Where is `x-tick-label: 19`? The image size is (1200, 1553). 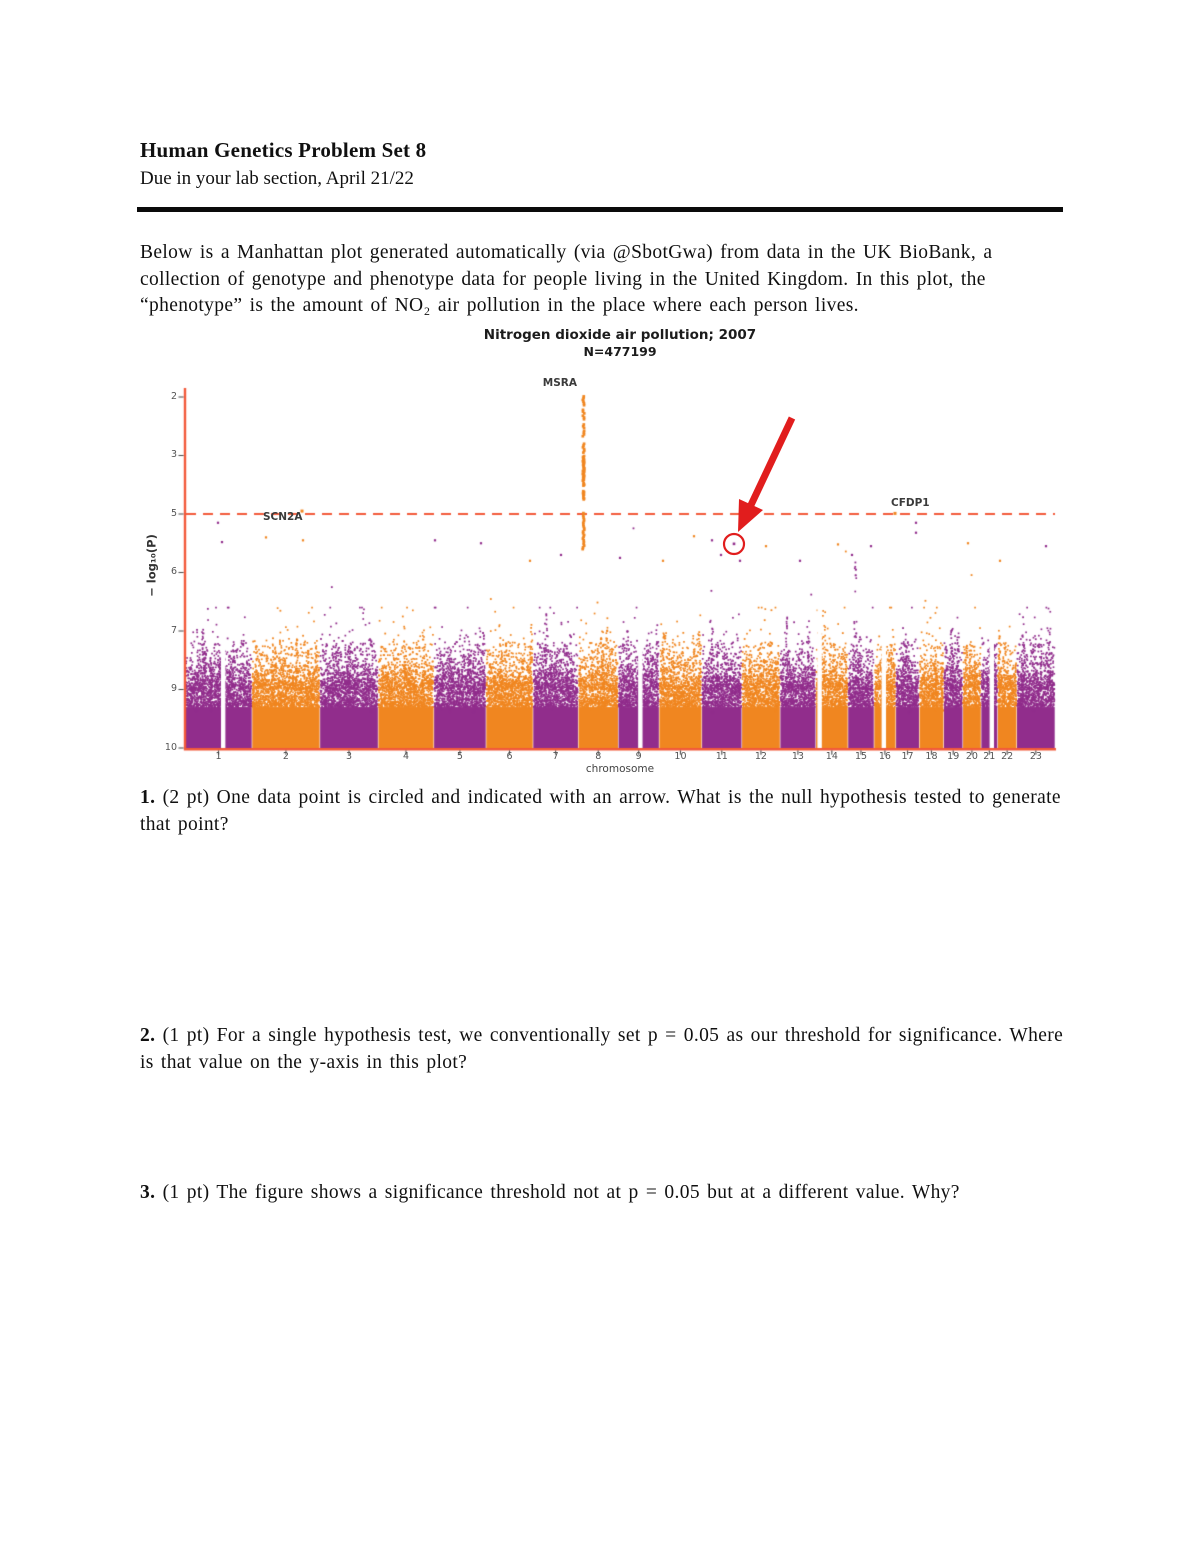 x-tick-label: 19 is located at coordinates (953, 756).